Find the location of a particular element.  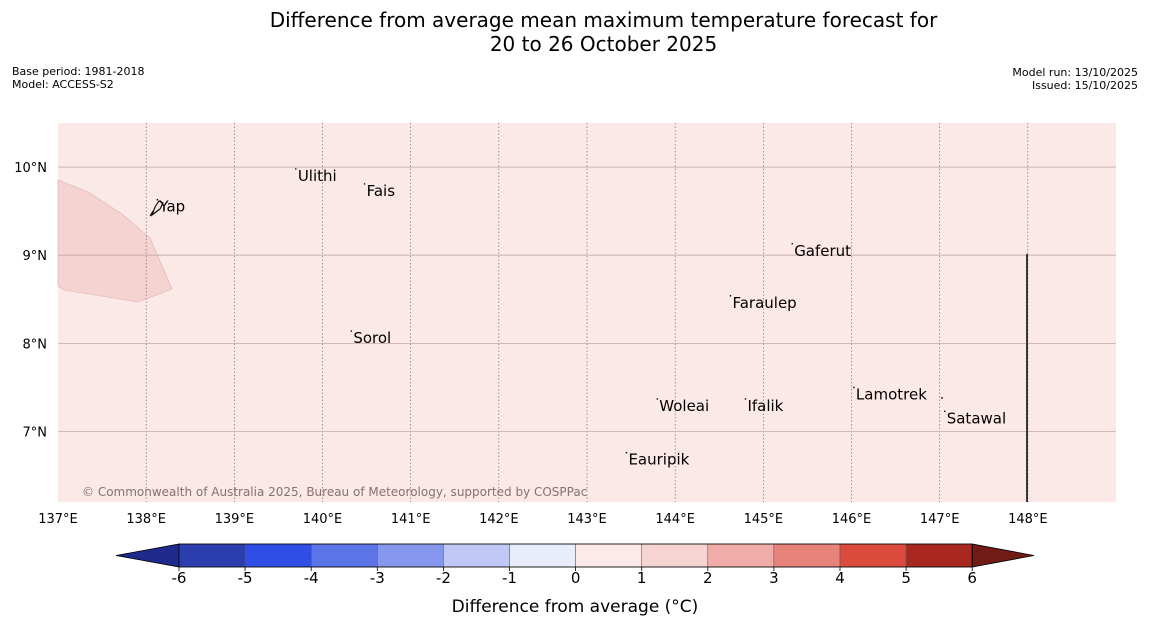

colorbar: -6 -5 -4 -3 -2 -1 0 1 2 3 4 5 6 is located at coordinates (575, 565).